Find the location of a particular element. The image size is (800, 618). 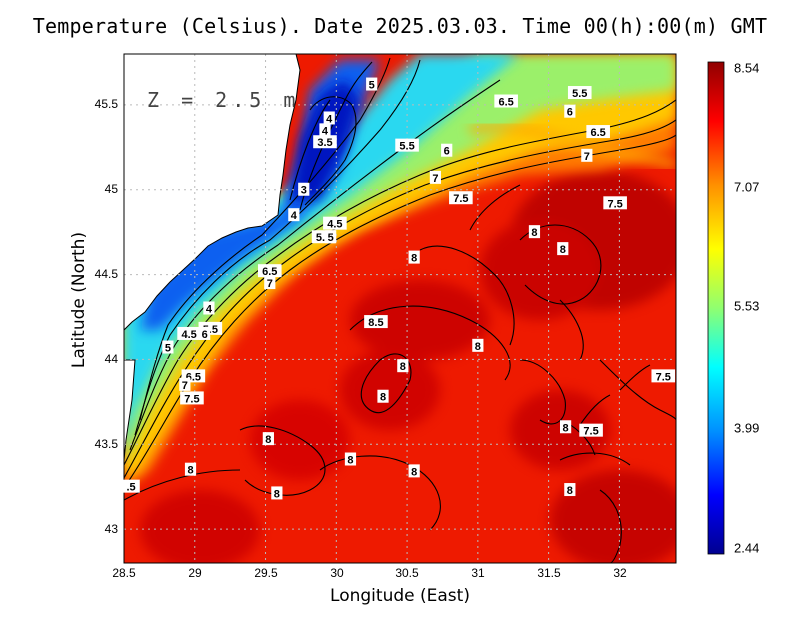

y-tick-label: 43.5 is located at coordinates (106, 444).